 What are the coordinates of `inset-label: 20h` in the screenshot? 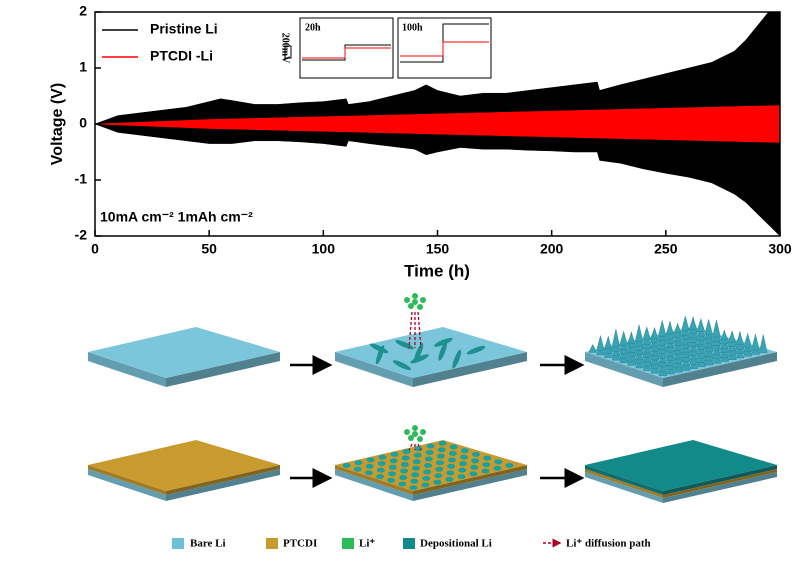 It's located at (313, 27).